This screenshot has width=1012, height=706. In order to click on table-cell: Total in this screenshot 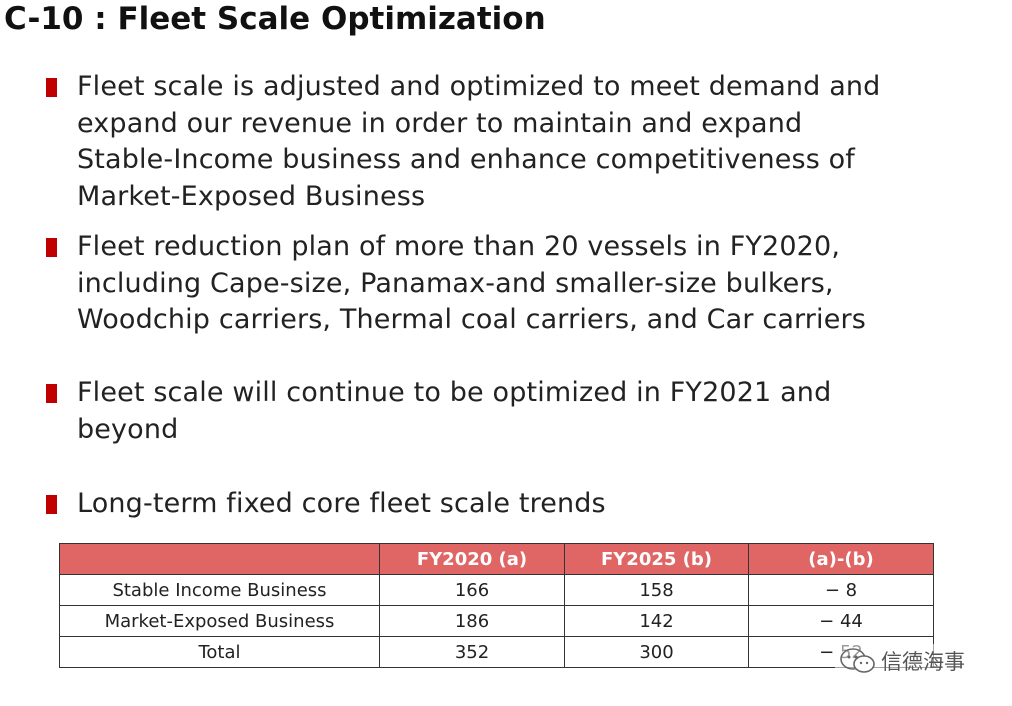, I will do `click(219, 652)`.